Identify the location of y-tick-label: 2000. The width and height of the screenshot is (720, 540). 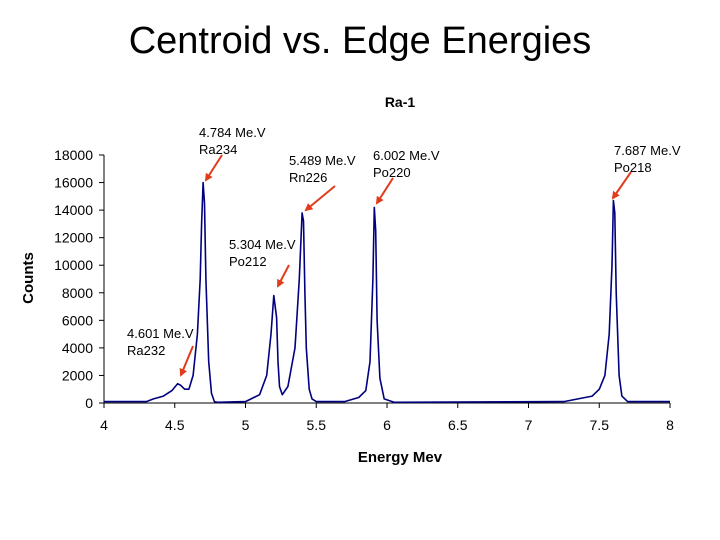
(77, 375).